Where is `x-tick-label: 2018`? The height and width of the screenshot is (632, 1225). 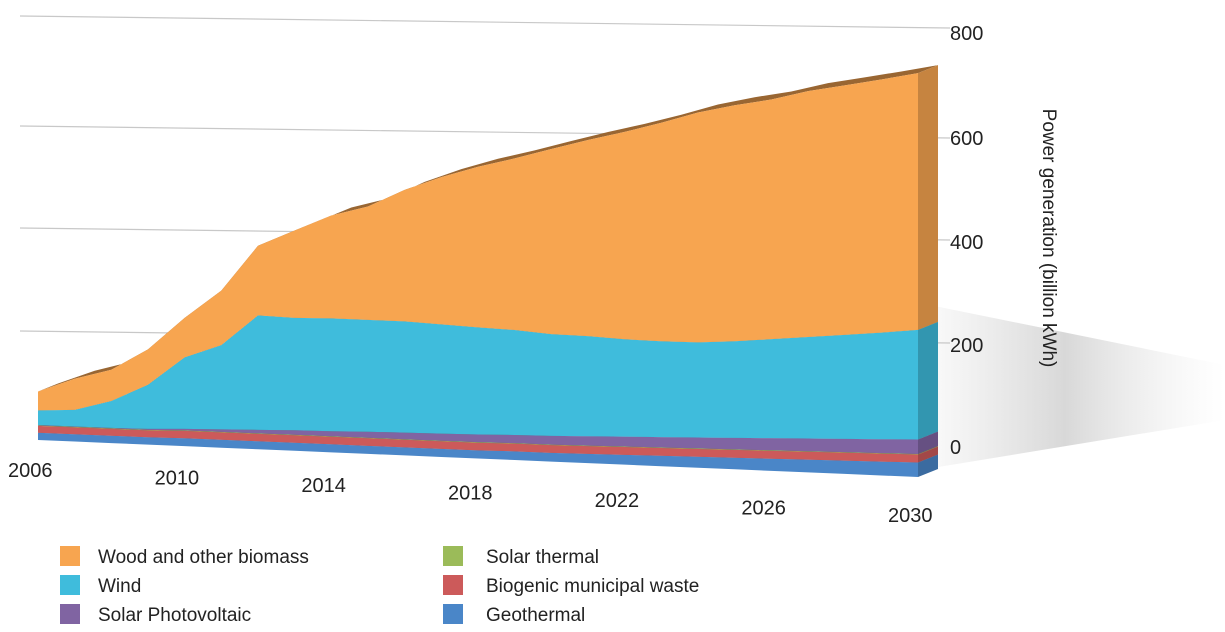 x-tick-label: 2018 is located at coordinates (470, 494).